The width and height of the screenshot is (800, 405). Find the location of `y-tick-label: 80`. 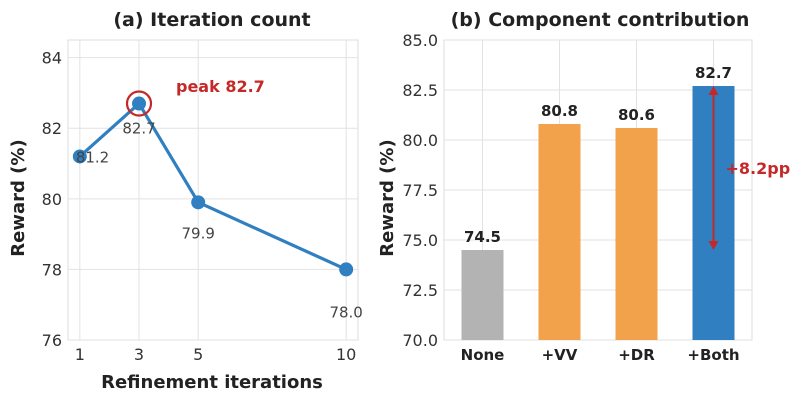

y-tick-label: 80 is located at coordinates (52, 199).